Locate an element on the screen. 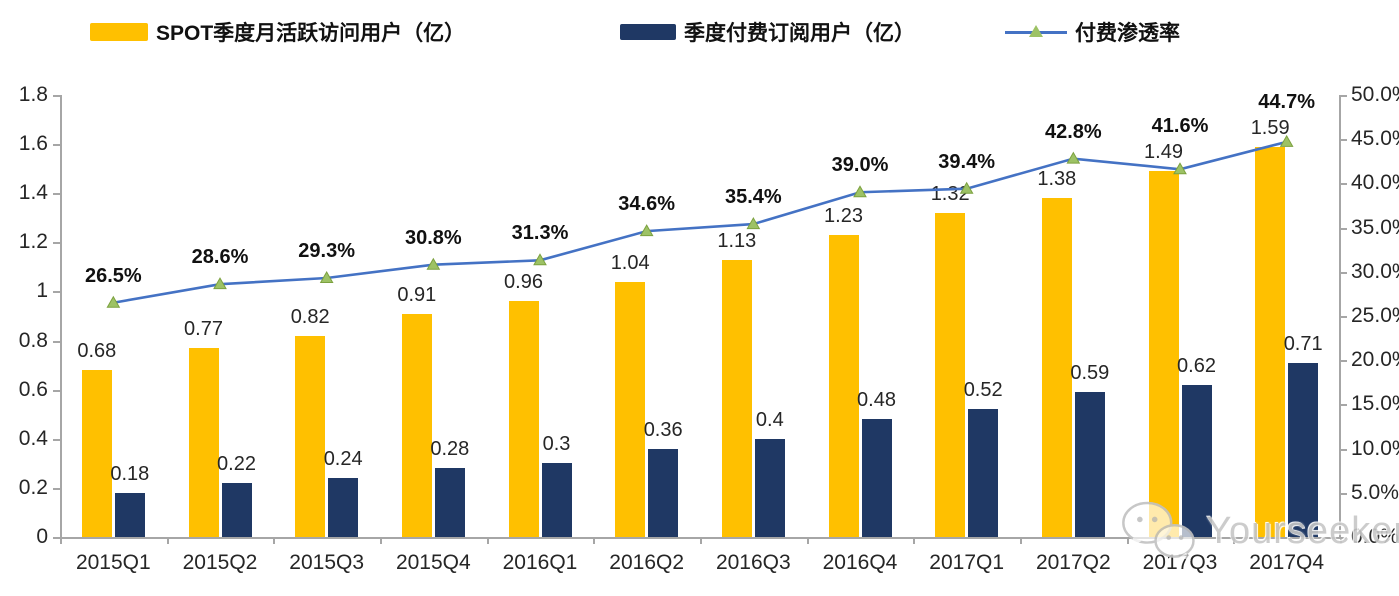 The height and width of the screenshot is (596, 1399). bar-label-mau: 1.32 is located at coordinates (950, 193).